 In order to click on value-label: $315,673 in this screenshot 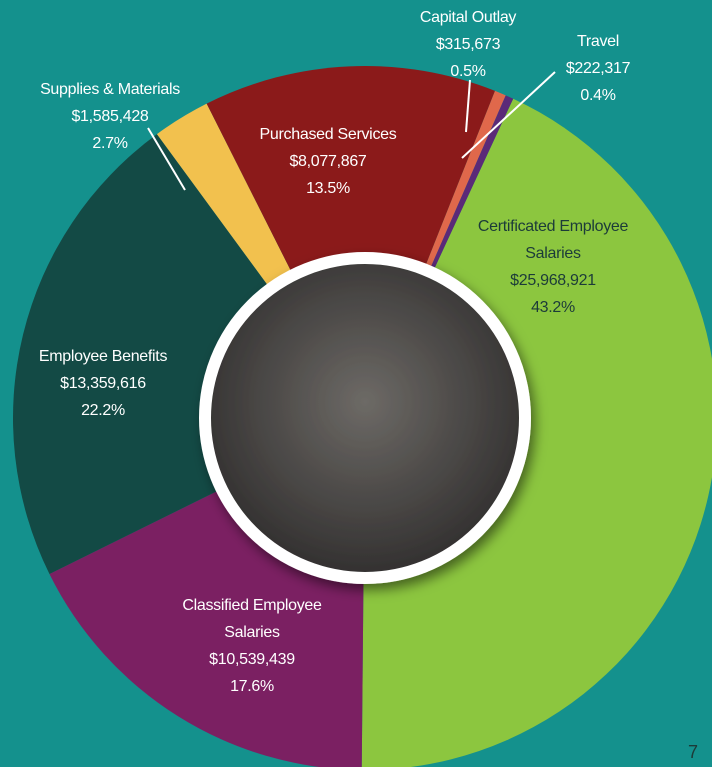, I will do `click(468, 44)`.